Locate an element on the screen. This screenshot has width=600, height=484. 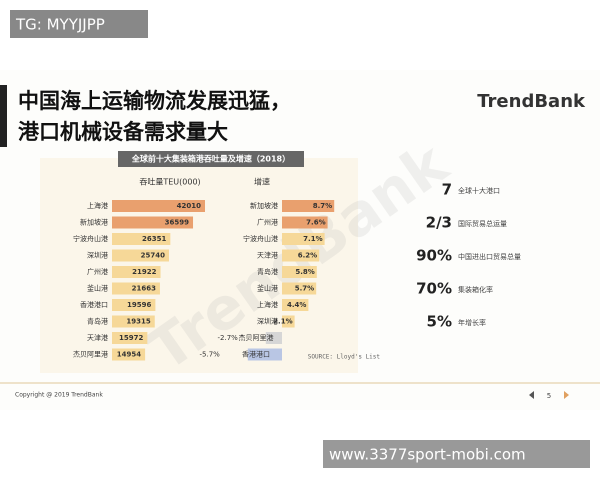
value-label: 19596 is located at coordinates (139, 305).